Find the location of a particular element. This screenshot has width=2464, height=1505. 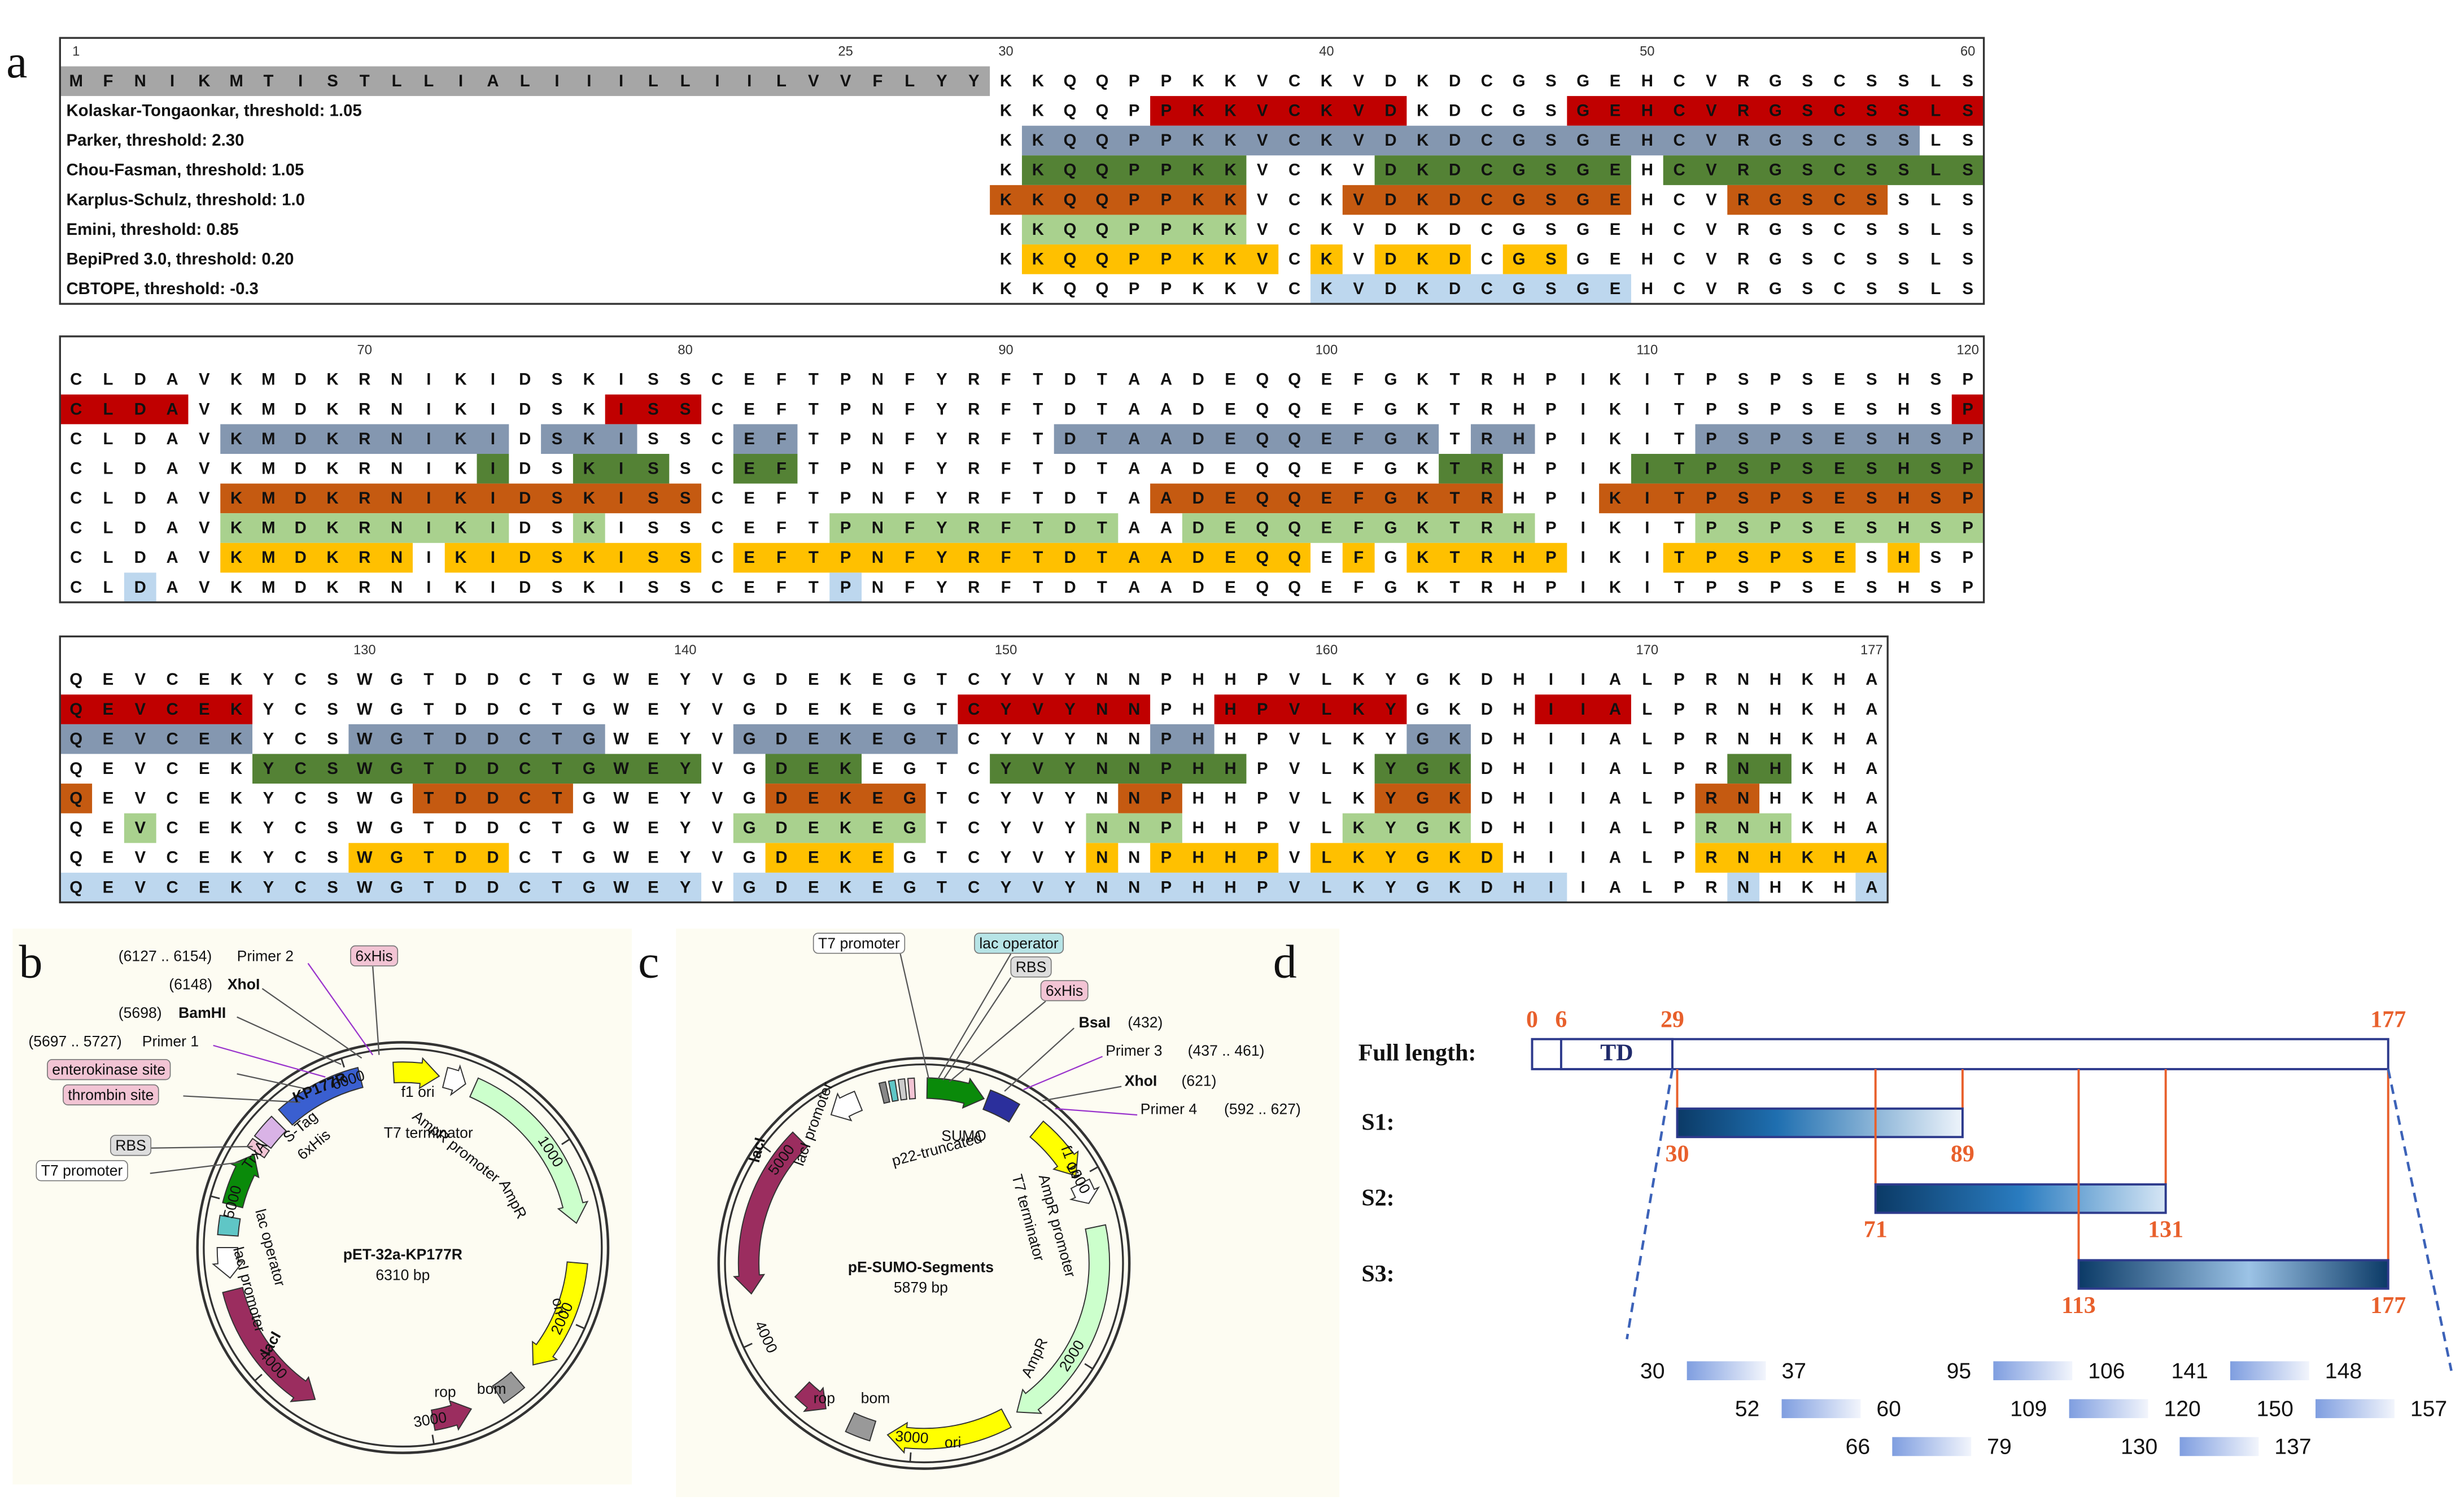

method-label: CBTOPE, threshold: -0.3 is located at coordinates (162, 288).